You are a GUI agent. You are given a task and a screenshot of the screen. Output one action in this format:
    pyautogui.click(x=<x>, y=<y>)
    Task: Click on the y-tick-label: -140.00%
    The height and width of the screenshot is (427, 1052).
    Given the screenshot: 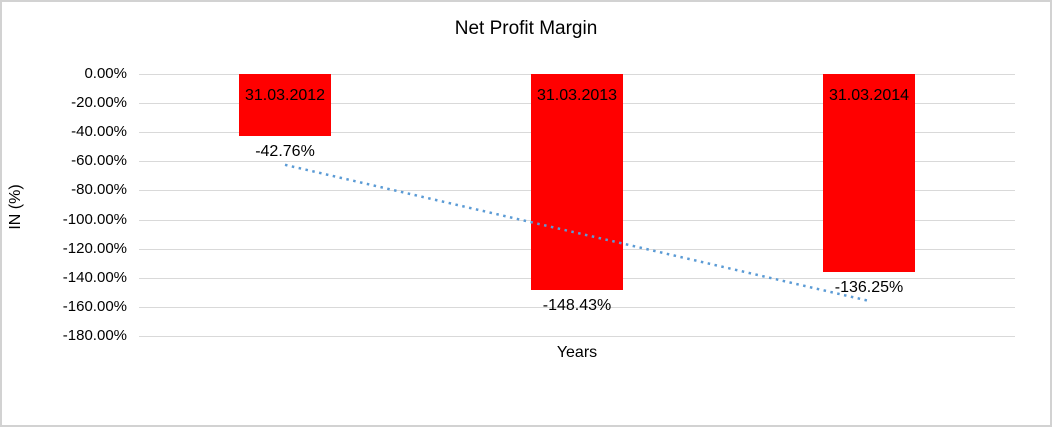 What is the action you would take?
    pyautogui.click(x=94, y=277)
    